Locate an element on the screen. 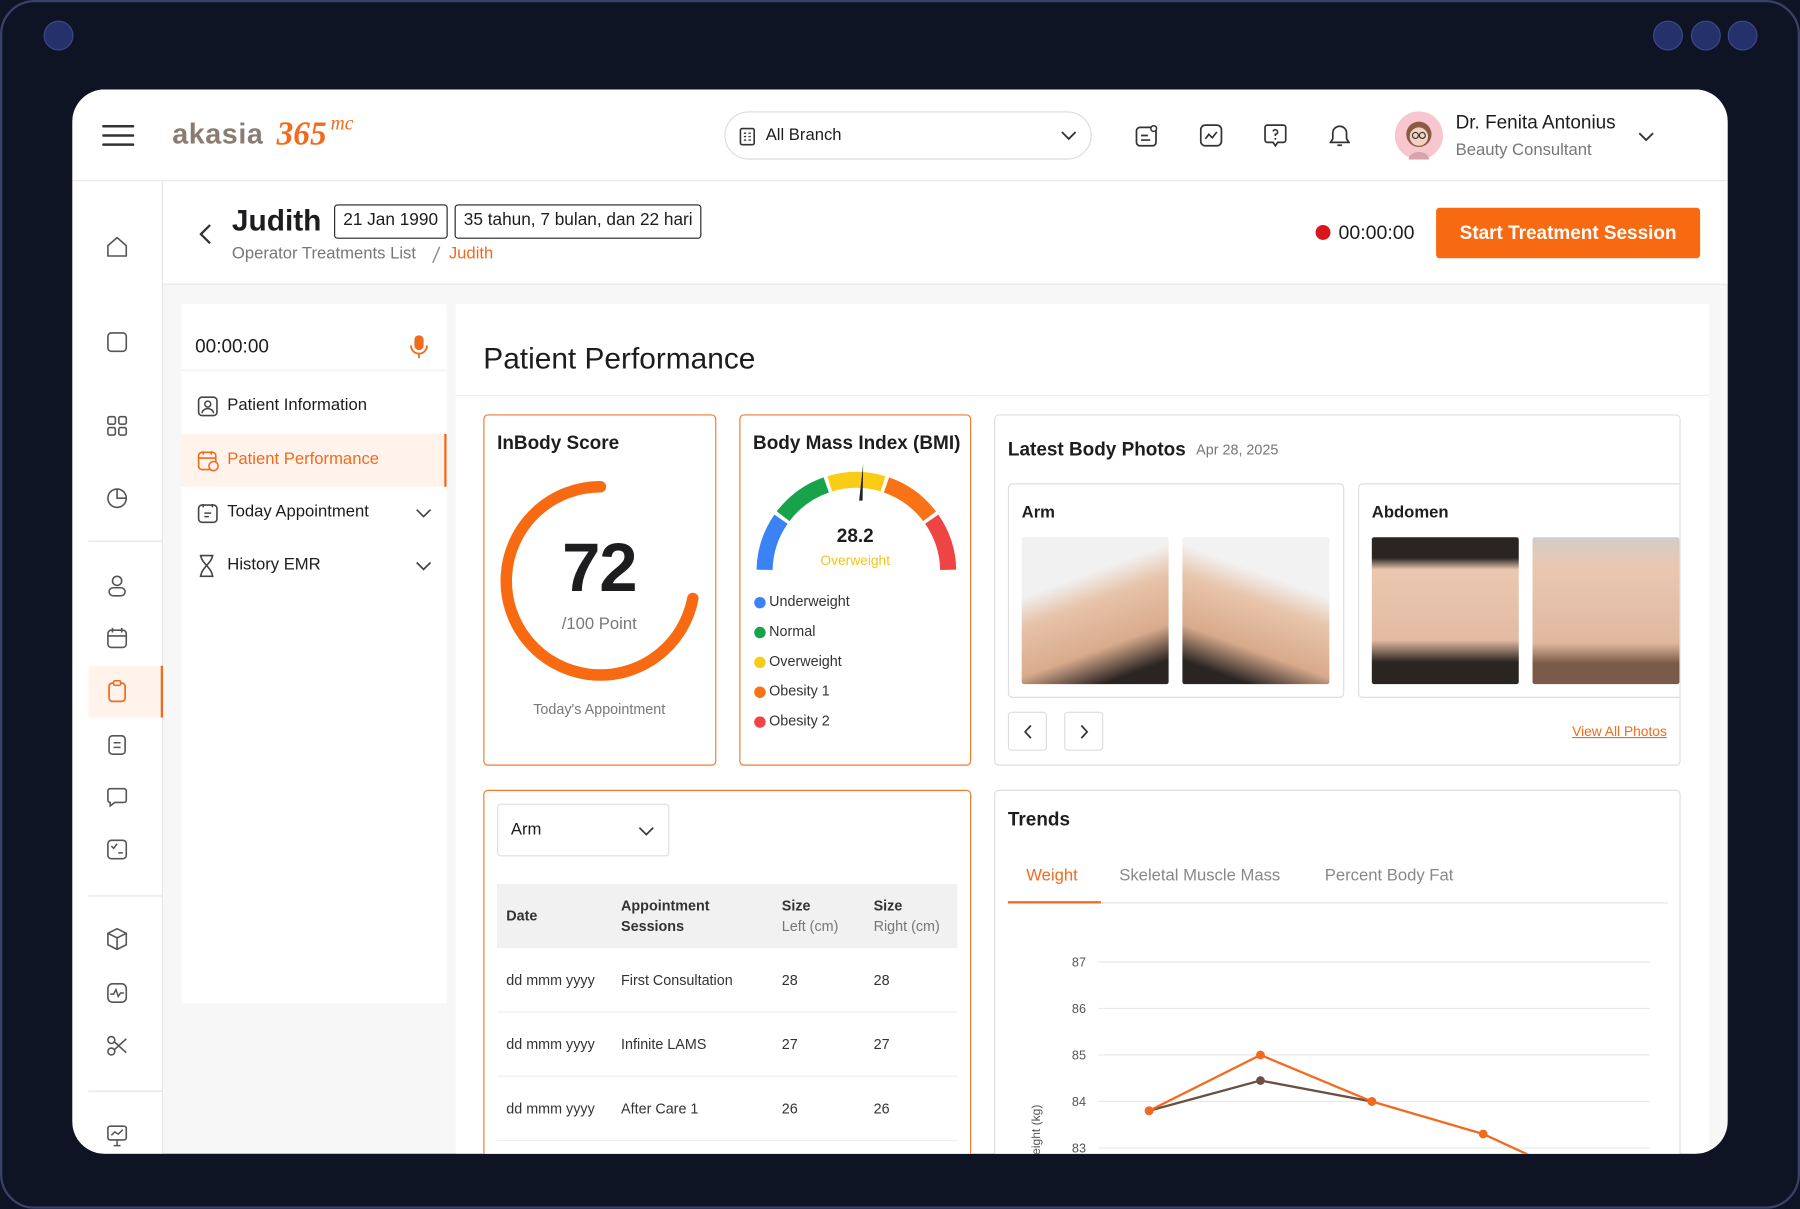 Image resolution: width=1800 pixels, height=1209 pixels. tab-active: Weight is located at coordinates (1052, 876).